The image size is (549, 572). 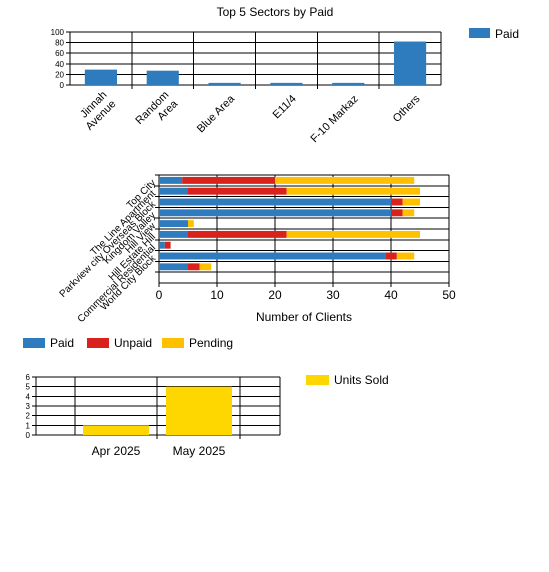 What do you see at coordinates (28, 387) in the screenshot?
I see `y-tick-label: 5` at bounding box center [28, 387].